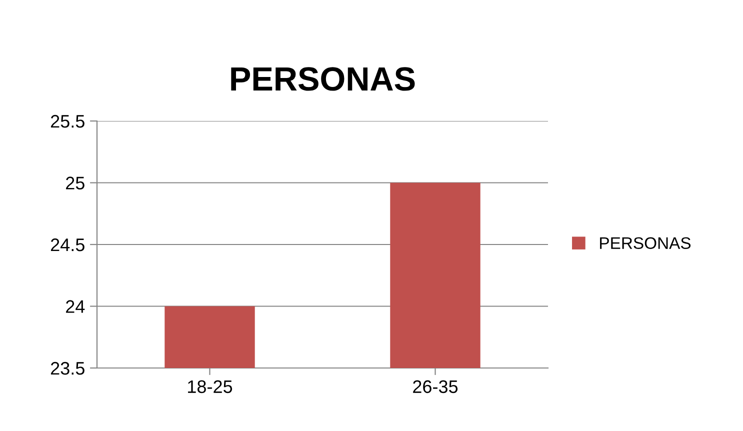 The height and width of the screenshot is (431, 743). I want to click on y-tick-label: 25.5, so click(67, 121).